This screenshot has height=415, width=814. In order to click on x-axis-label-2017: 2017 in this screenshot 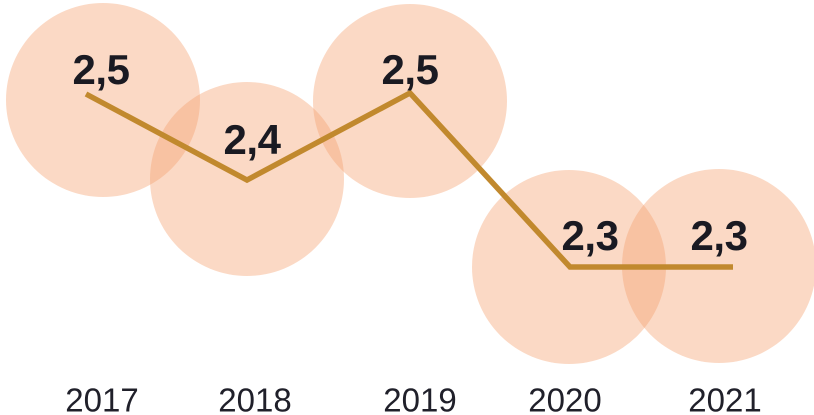, I will do `click(102, 398)`.